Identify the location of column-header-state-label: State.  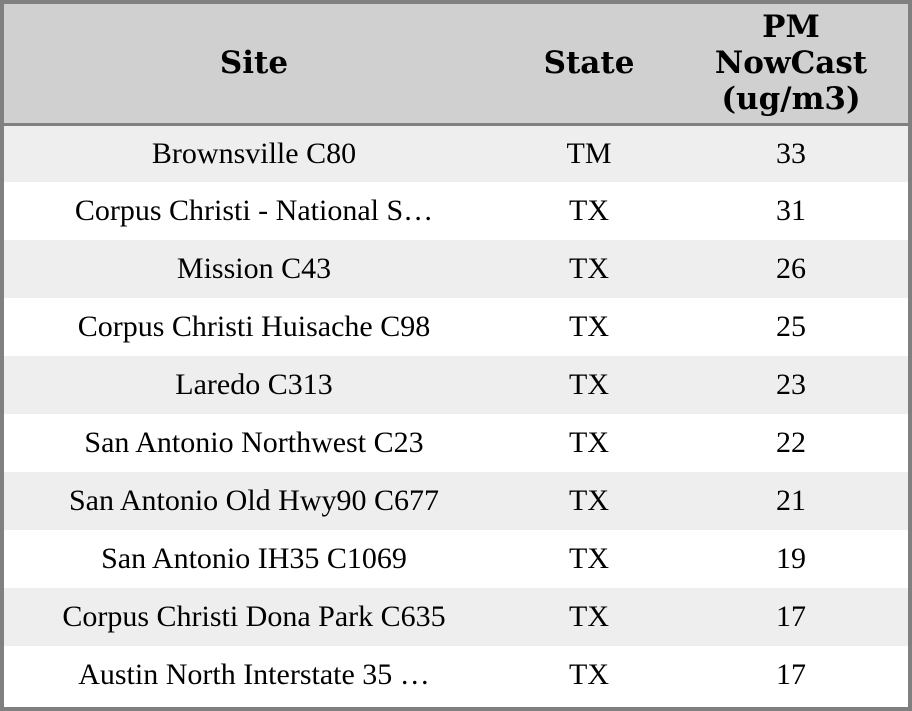
(589, 63).